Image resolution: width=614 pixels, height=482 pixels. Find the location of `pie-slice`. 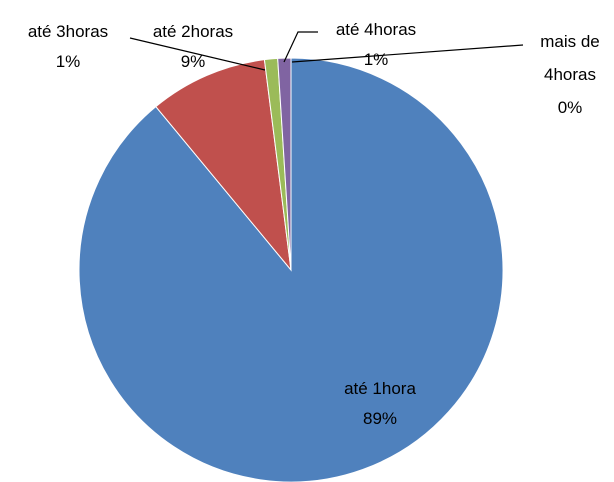

pie-slice is located at coordinates (223, 165).